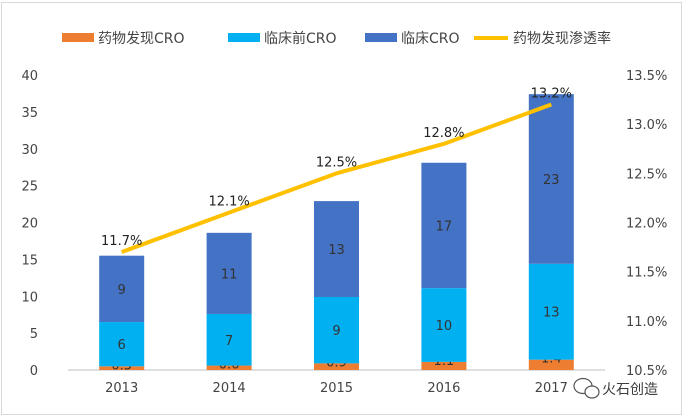 The image size is (684, 417). Describe the element at coordinates (562, 38) in the screenshot. I see `legend-label-3: 药物发现渗透率` at that location.